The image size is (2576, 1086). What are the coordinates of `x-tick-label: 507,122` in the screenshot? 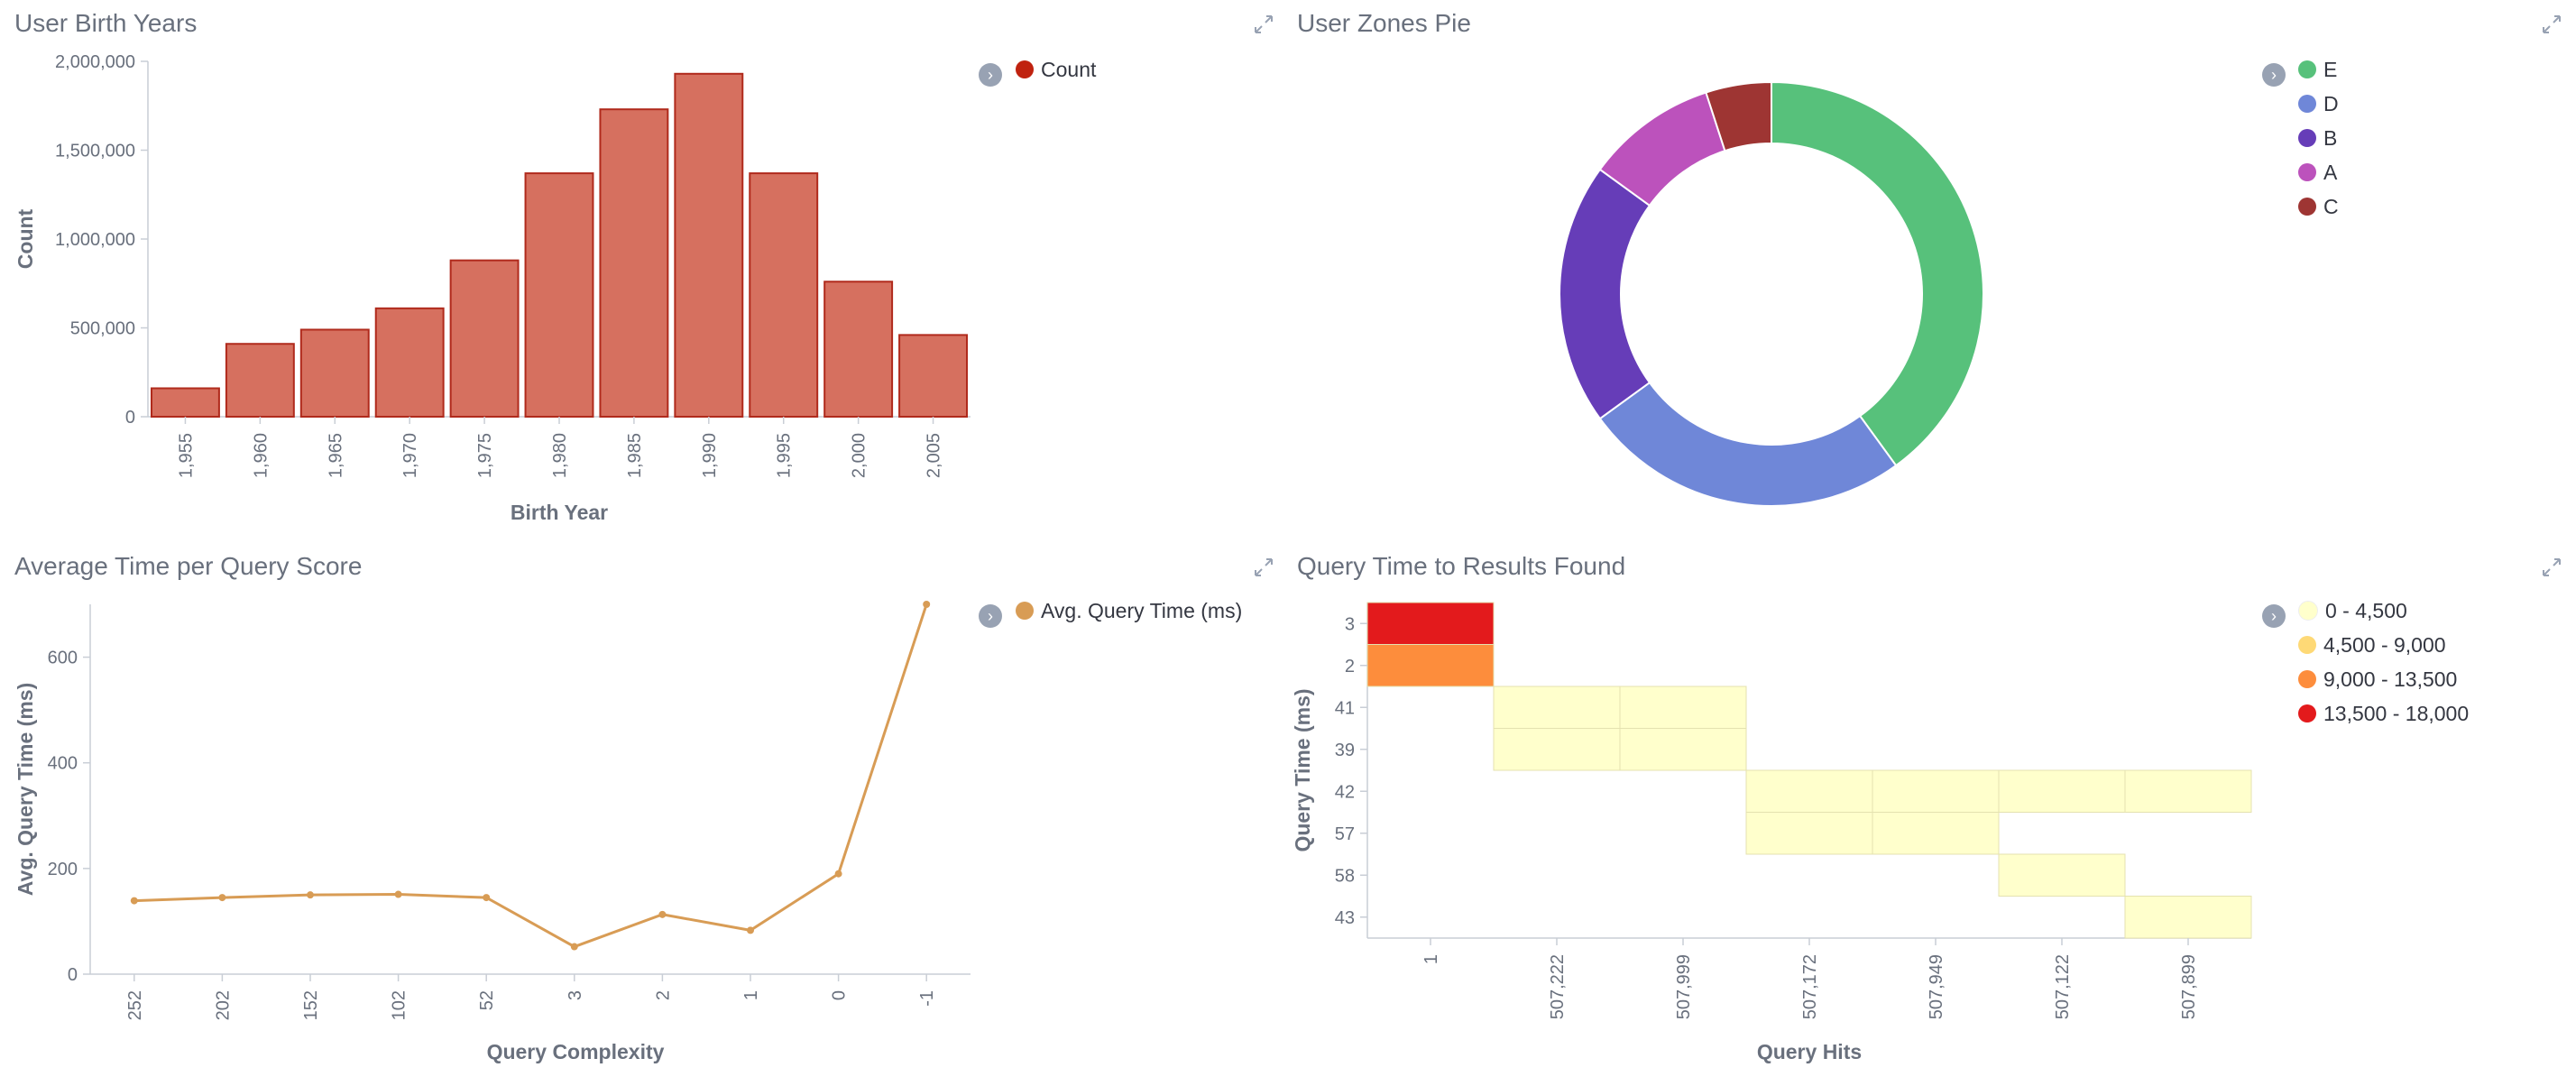 It's located at (2063, 986).